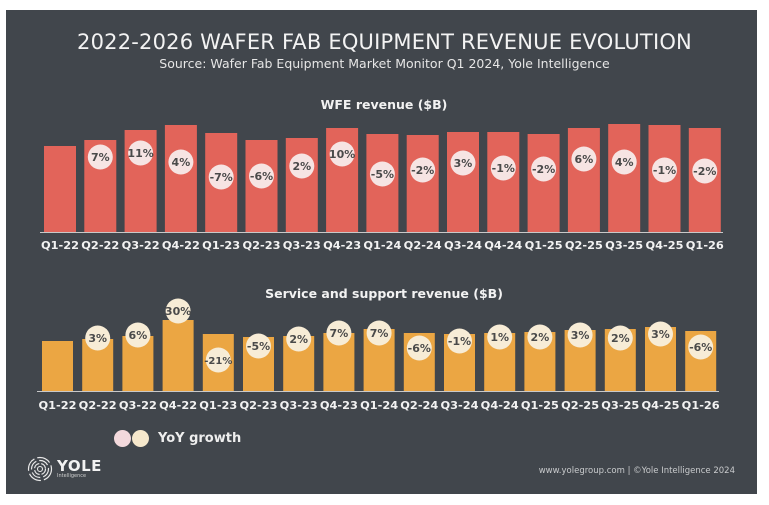 This screenshot has width=769, height=505. I want to click on yoy-label-service-q3-22: 6%, so click(138, 335).